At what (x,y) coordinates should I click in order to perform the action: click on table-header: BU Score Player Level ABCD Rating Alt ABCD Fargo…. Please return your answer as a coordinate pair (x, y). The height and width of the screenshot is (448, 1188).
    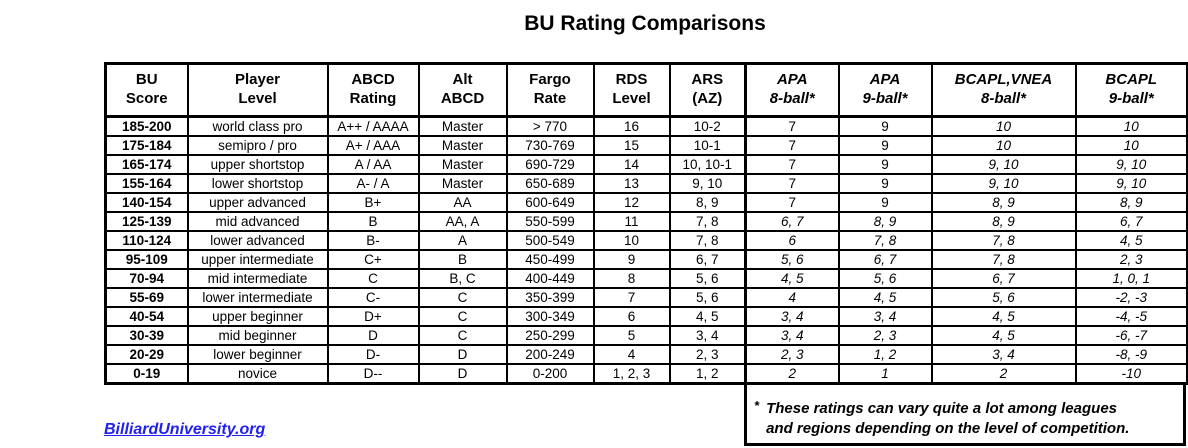
    Looking at the image, I should click on (646, 90).